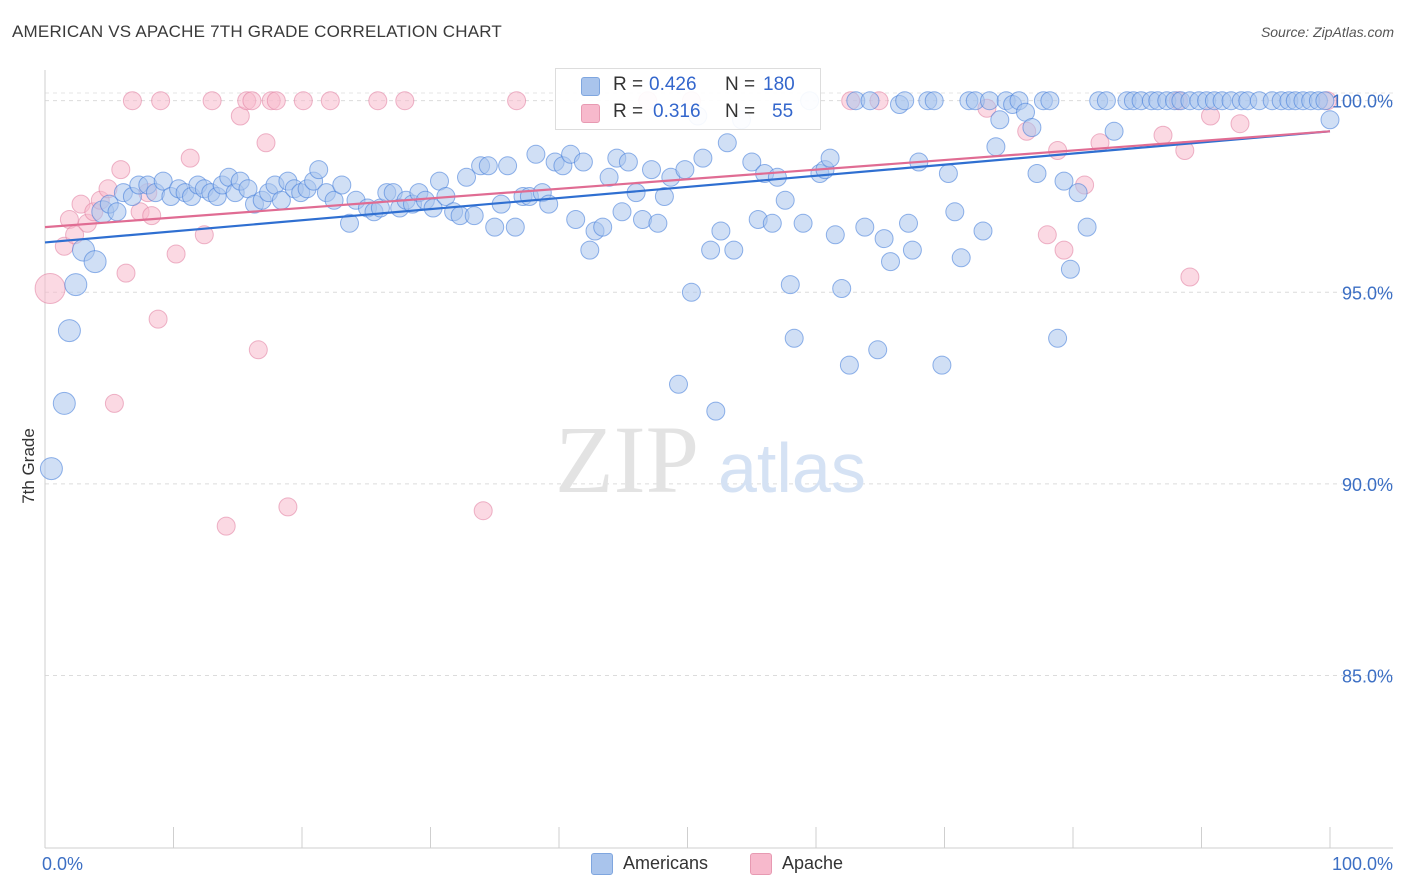 The height and width of the screenshot is (892, 1406). Describe the element at coordinates (677, 111) in the screenshot. I see `r-value: 0.316` at that location.